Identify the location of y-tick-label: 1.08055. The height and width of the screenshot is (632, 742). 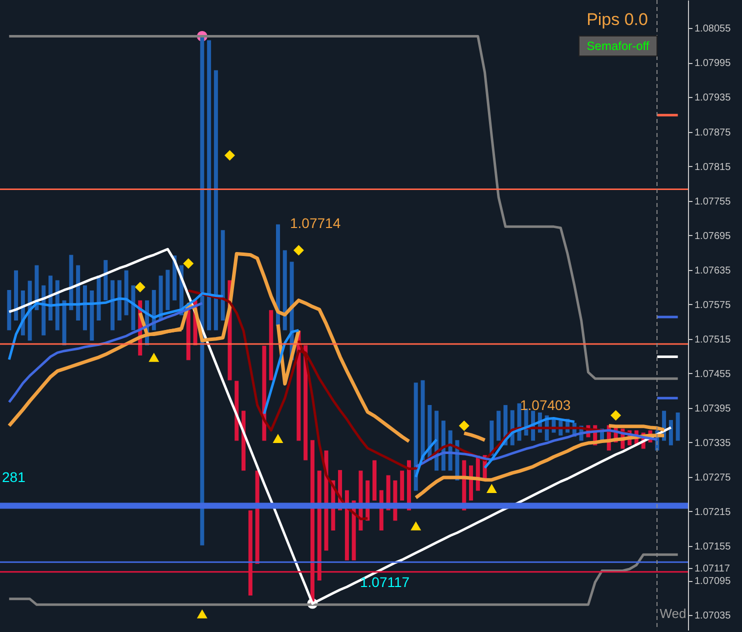
(713, 29).